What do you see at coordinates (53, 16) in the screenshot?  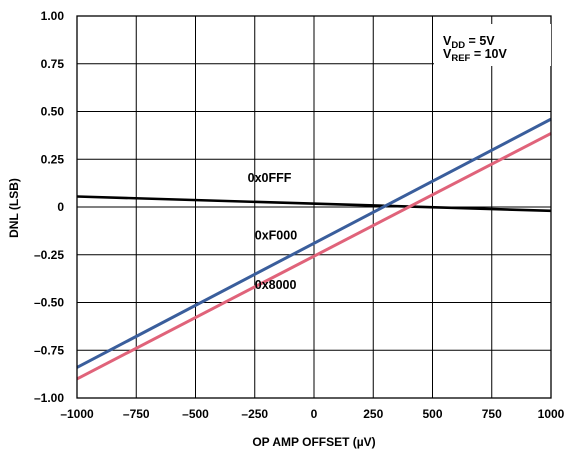 I see `y-tick-label: 1.00` at bounding box center [53, 16].